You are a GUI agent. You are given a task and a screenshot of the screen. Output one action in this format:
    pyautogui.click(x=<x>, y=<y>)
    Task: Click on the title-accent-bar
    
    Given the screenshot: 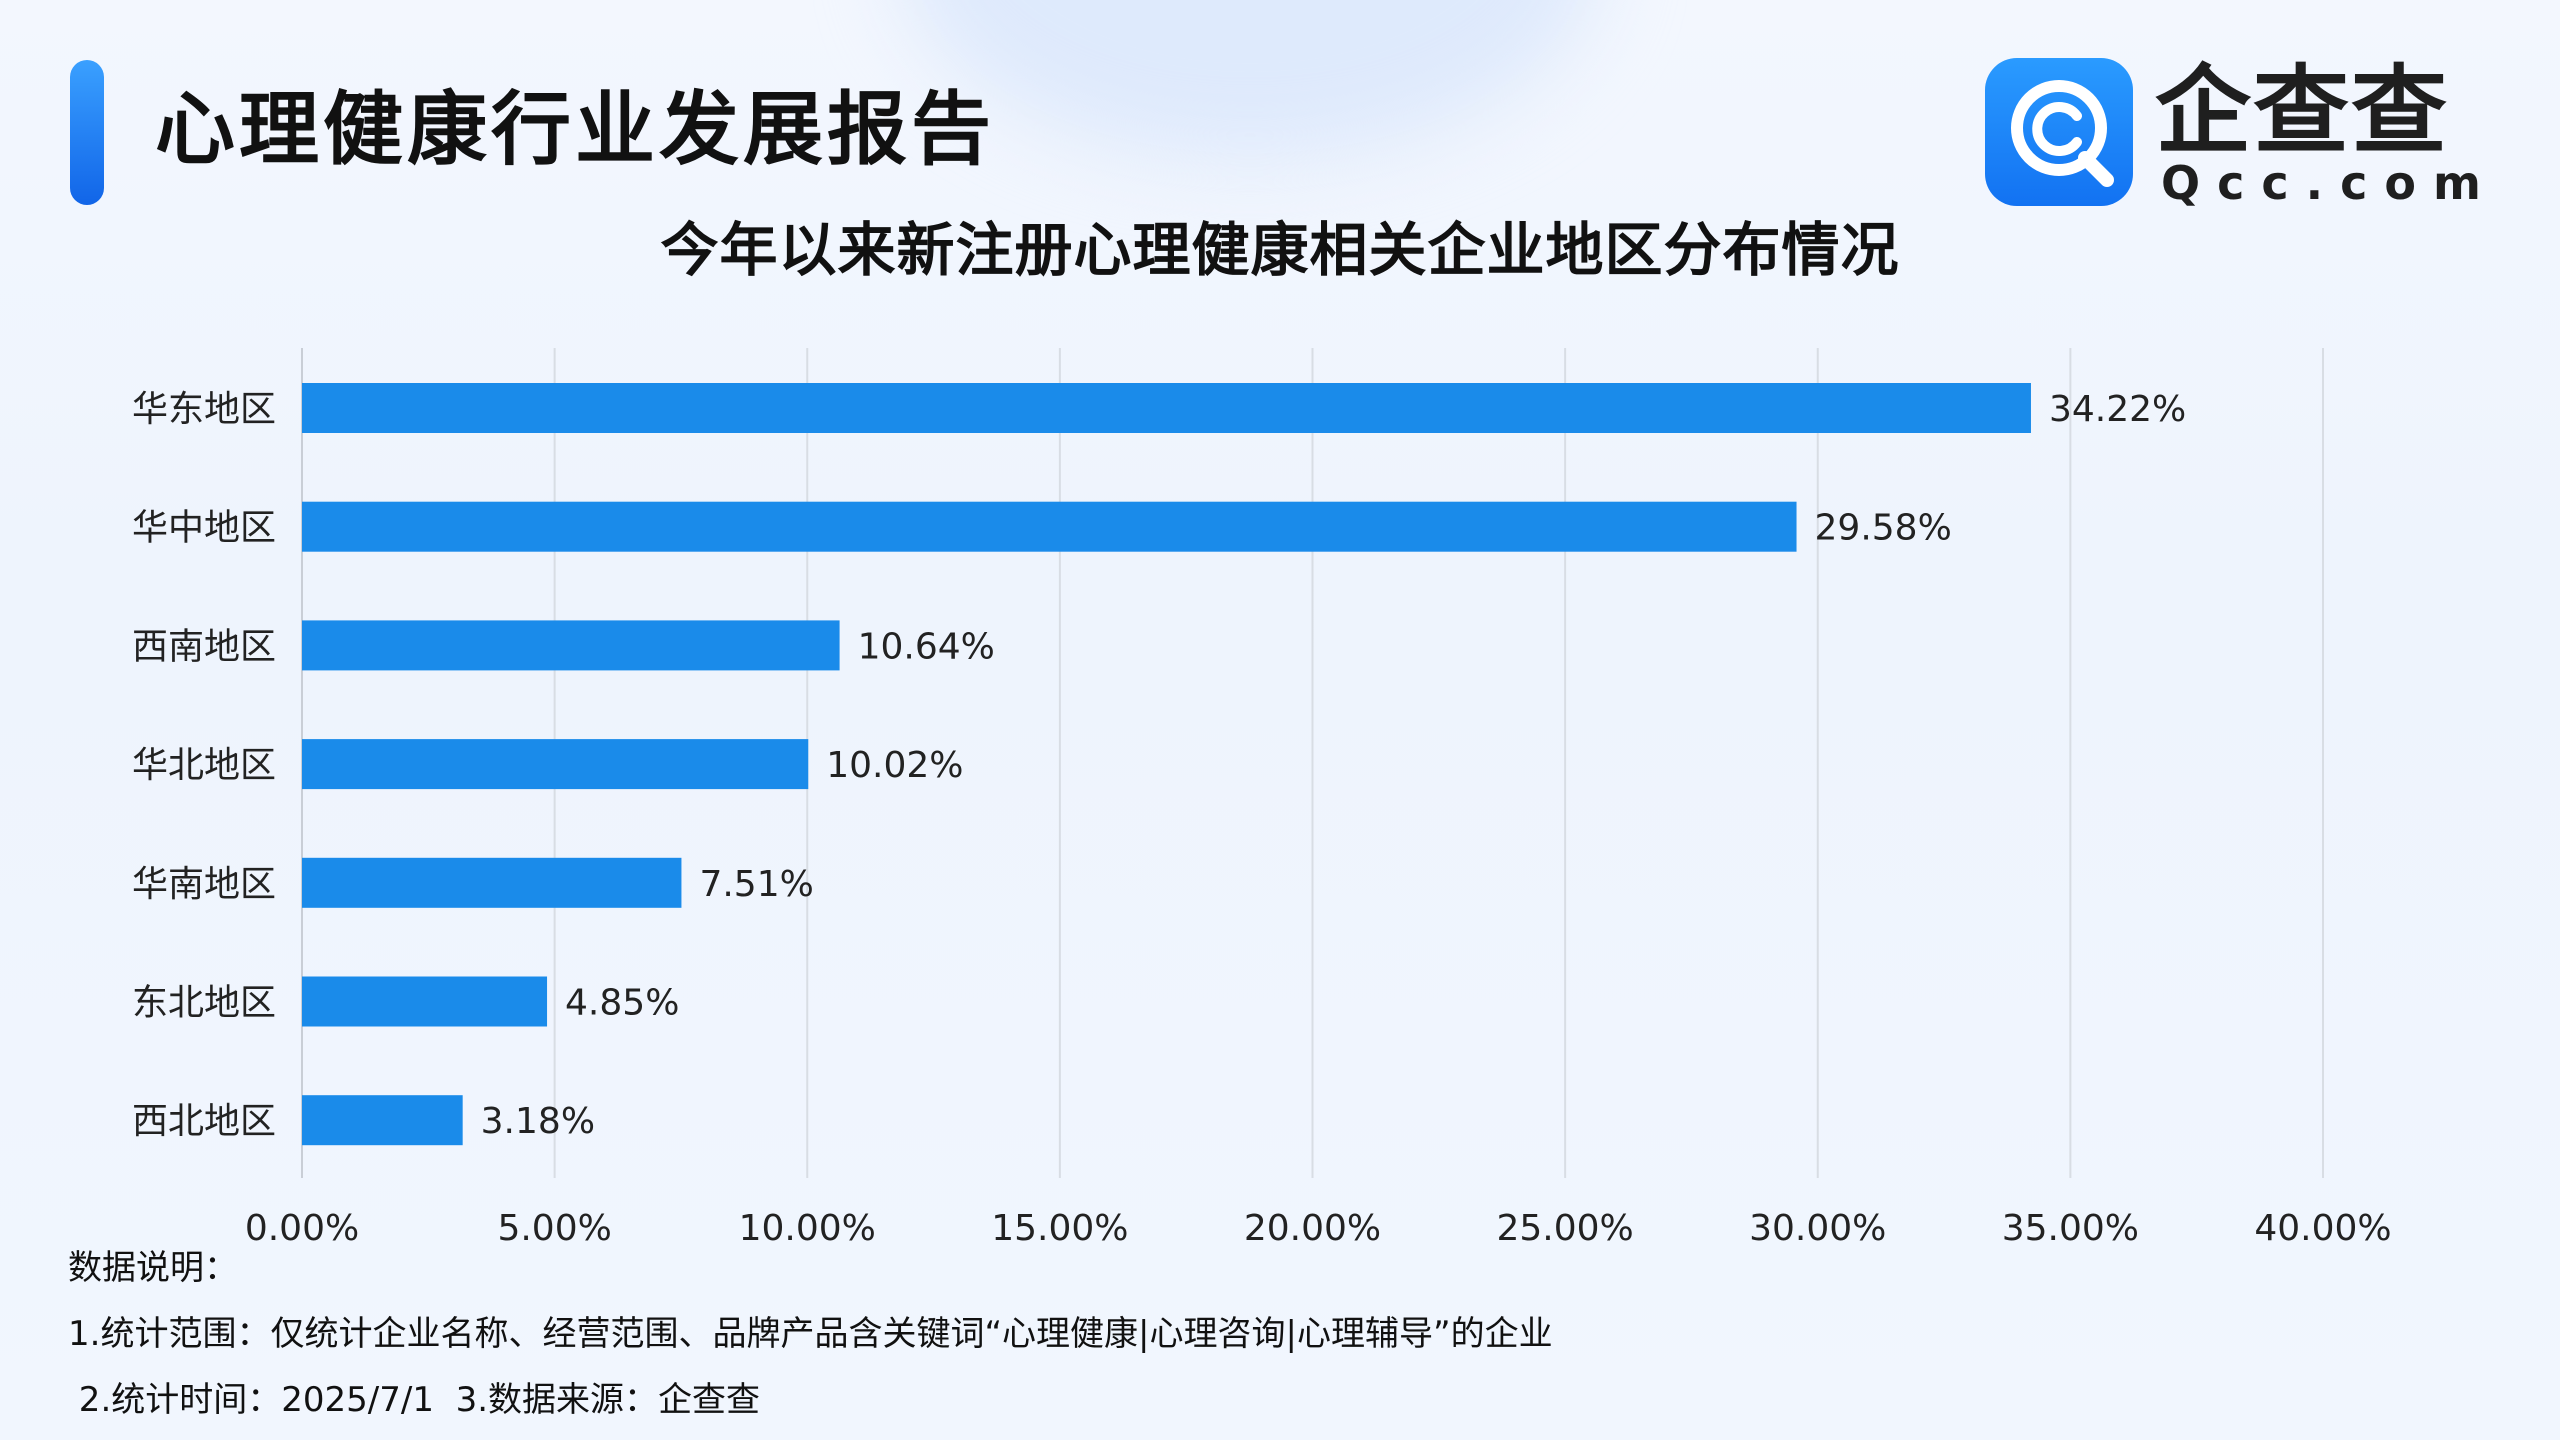 What is the action you would take?
    pyautogui.click(x=87, y=132)
    